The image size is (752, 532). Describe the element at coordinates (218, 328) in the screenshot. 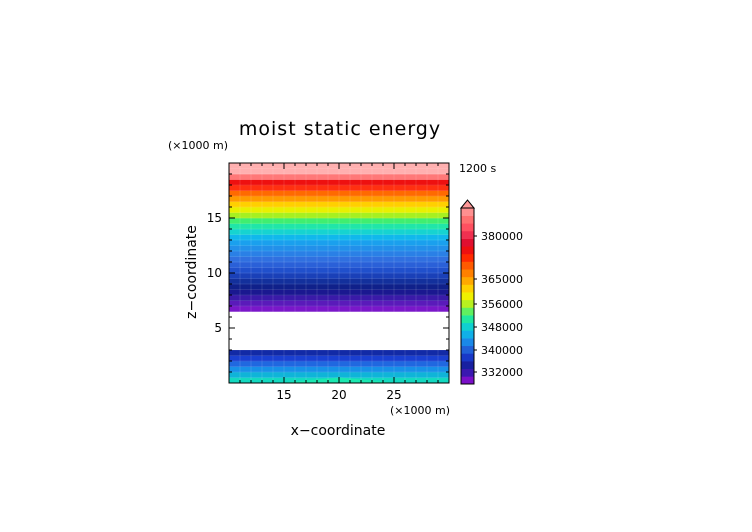

I see `z-tick-label: 5` at that location.